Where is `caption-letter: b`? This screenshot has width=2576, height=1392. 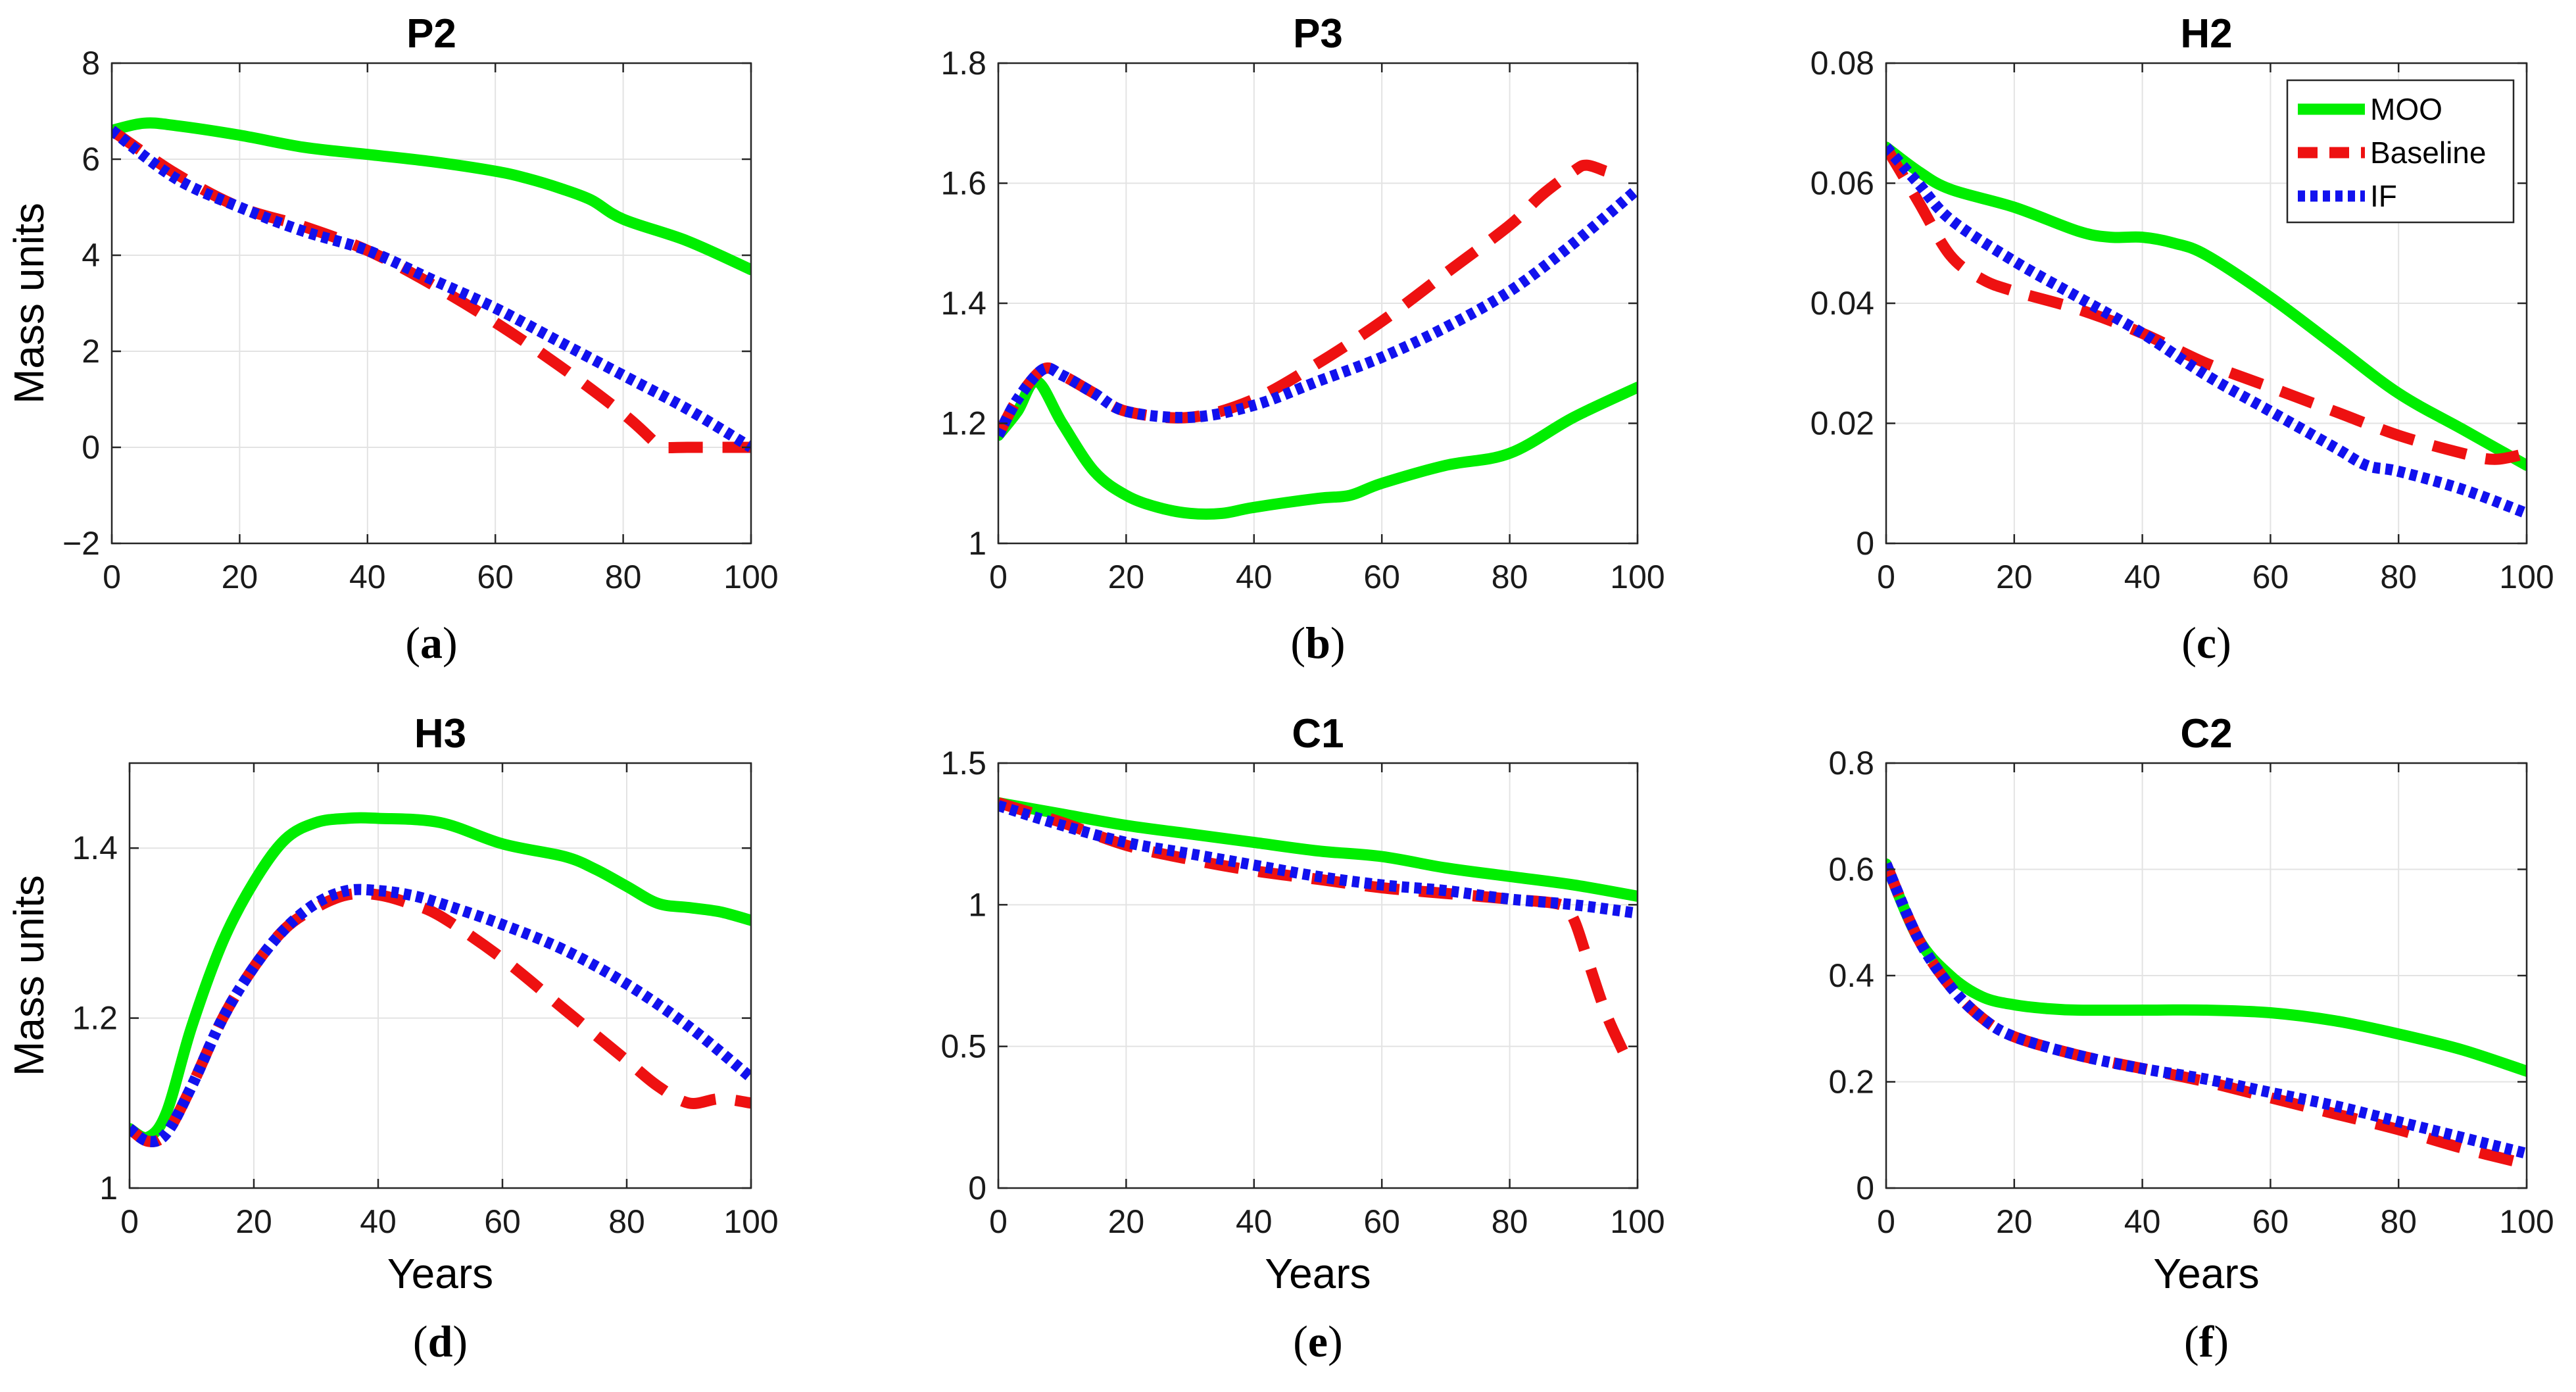 caption-letter: b is located at coordinates (1318, 643).